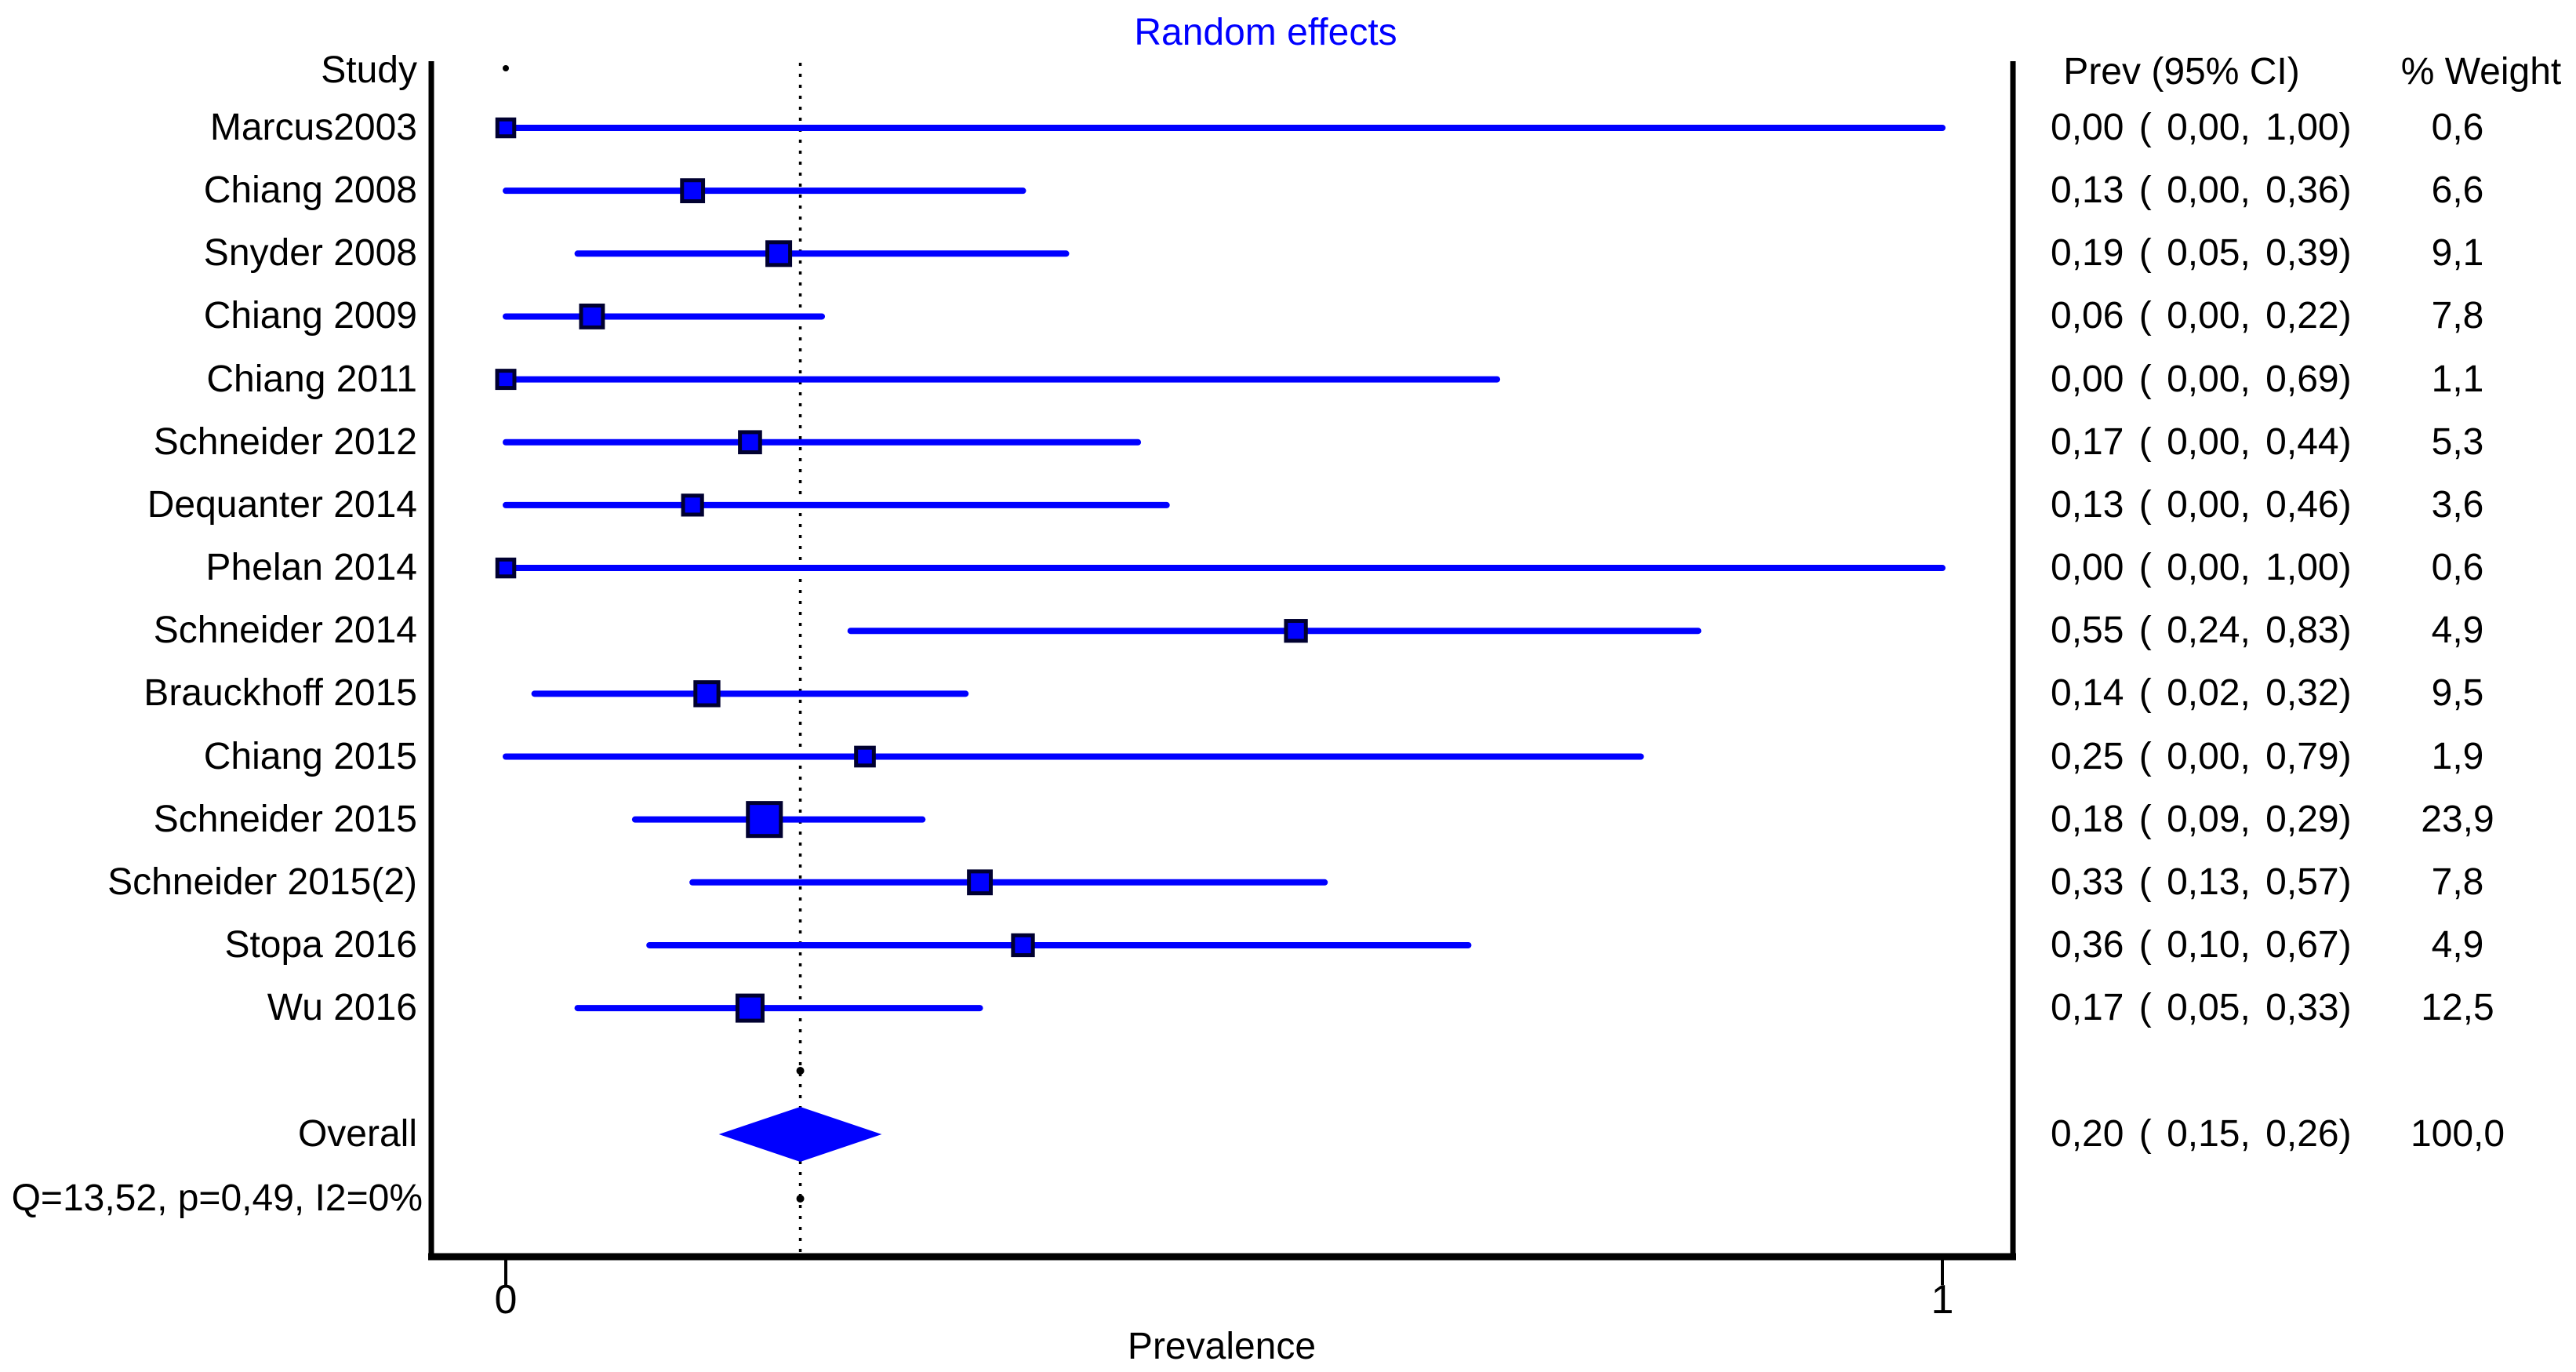  What do you see at coordinates (311, 379) in the screenshot?
I see `study-label: Chiang 2011` at bounding box center [311, 379].